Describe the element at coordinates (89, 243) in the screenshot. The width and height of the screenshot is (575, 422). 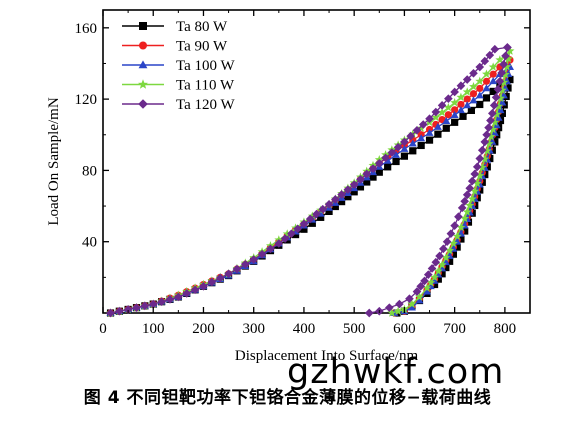
I see `y-tick-label: 40` at that location.